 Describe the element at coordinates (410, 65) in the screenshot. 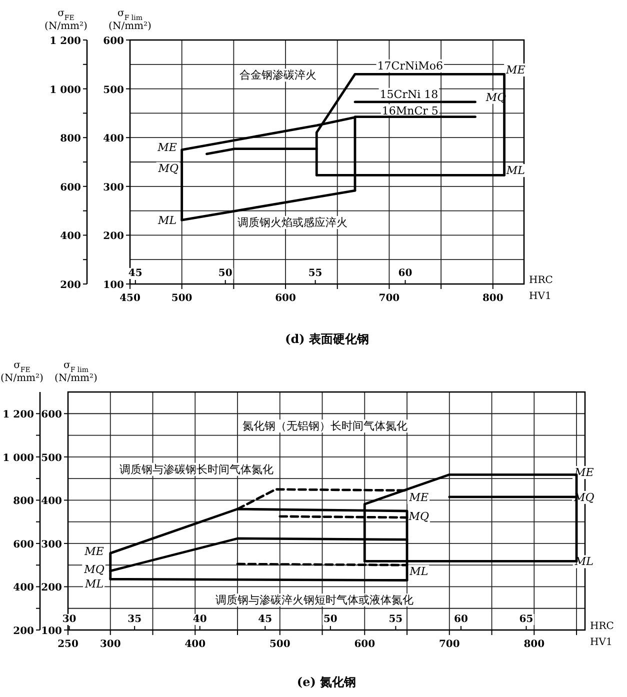

I see `annotation: 17CrNiMo6` at that location.